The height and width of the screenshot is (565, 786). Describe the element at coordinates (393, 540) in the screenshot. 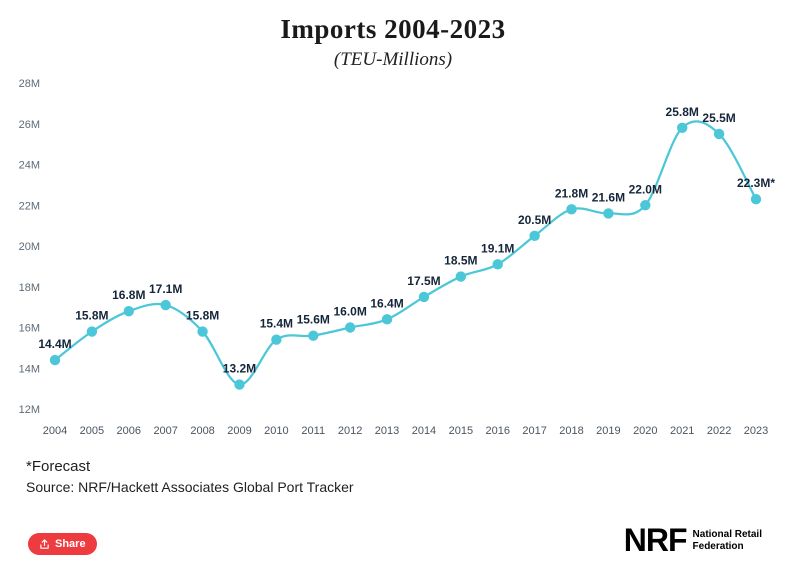

I see `bottom-row: Share NRF National Retail Federation` at that location.